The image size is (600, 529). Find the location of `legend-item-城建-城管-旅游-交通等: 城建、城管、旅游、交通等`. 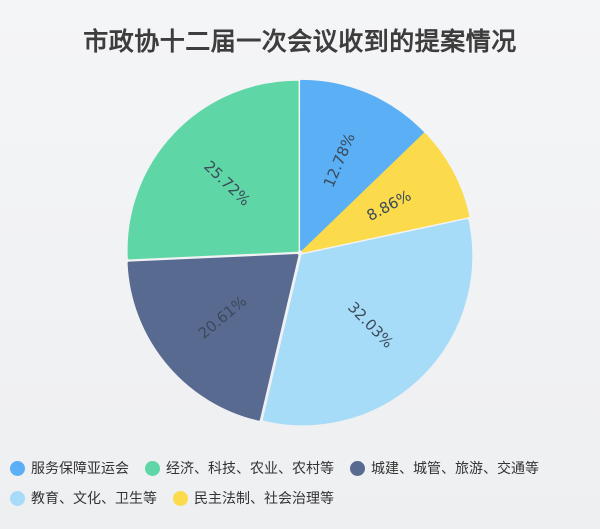

legend-item-城建-城管-旅游-交通等: 城建、城管、旅游、交通等 is located at coordinates (444, 468).